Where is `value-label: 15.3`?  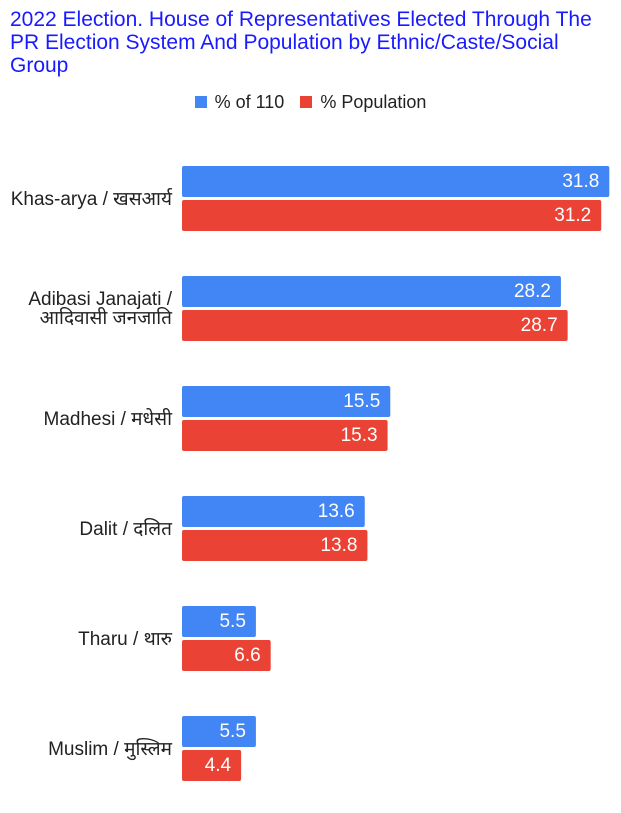 value-label: 15.3 is located at coordinates (359, 435).